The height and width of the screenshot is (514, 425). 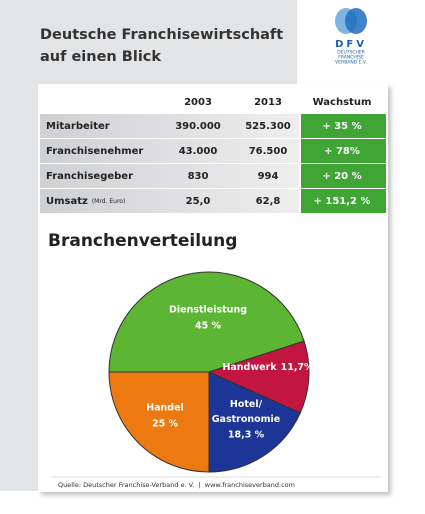 I want to click on logo-text: DEUTSCHER, so click(x=351, y=53).